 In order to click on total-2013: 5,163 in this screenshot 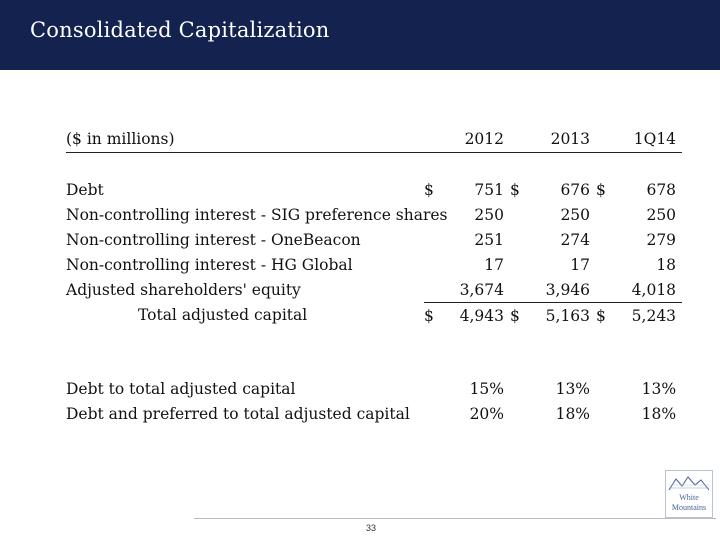, I will do `click(564, 315)`.